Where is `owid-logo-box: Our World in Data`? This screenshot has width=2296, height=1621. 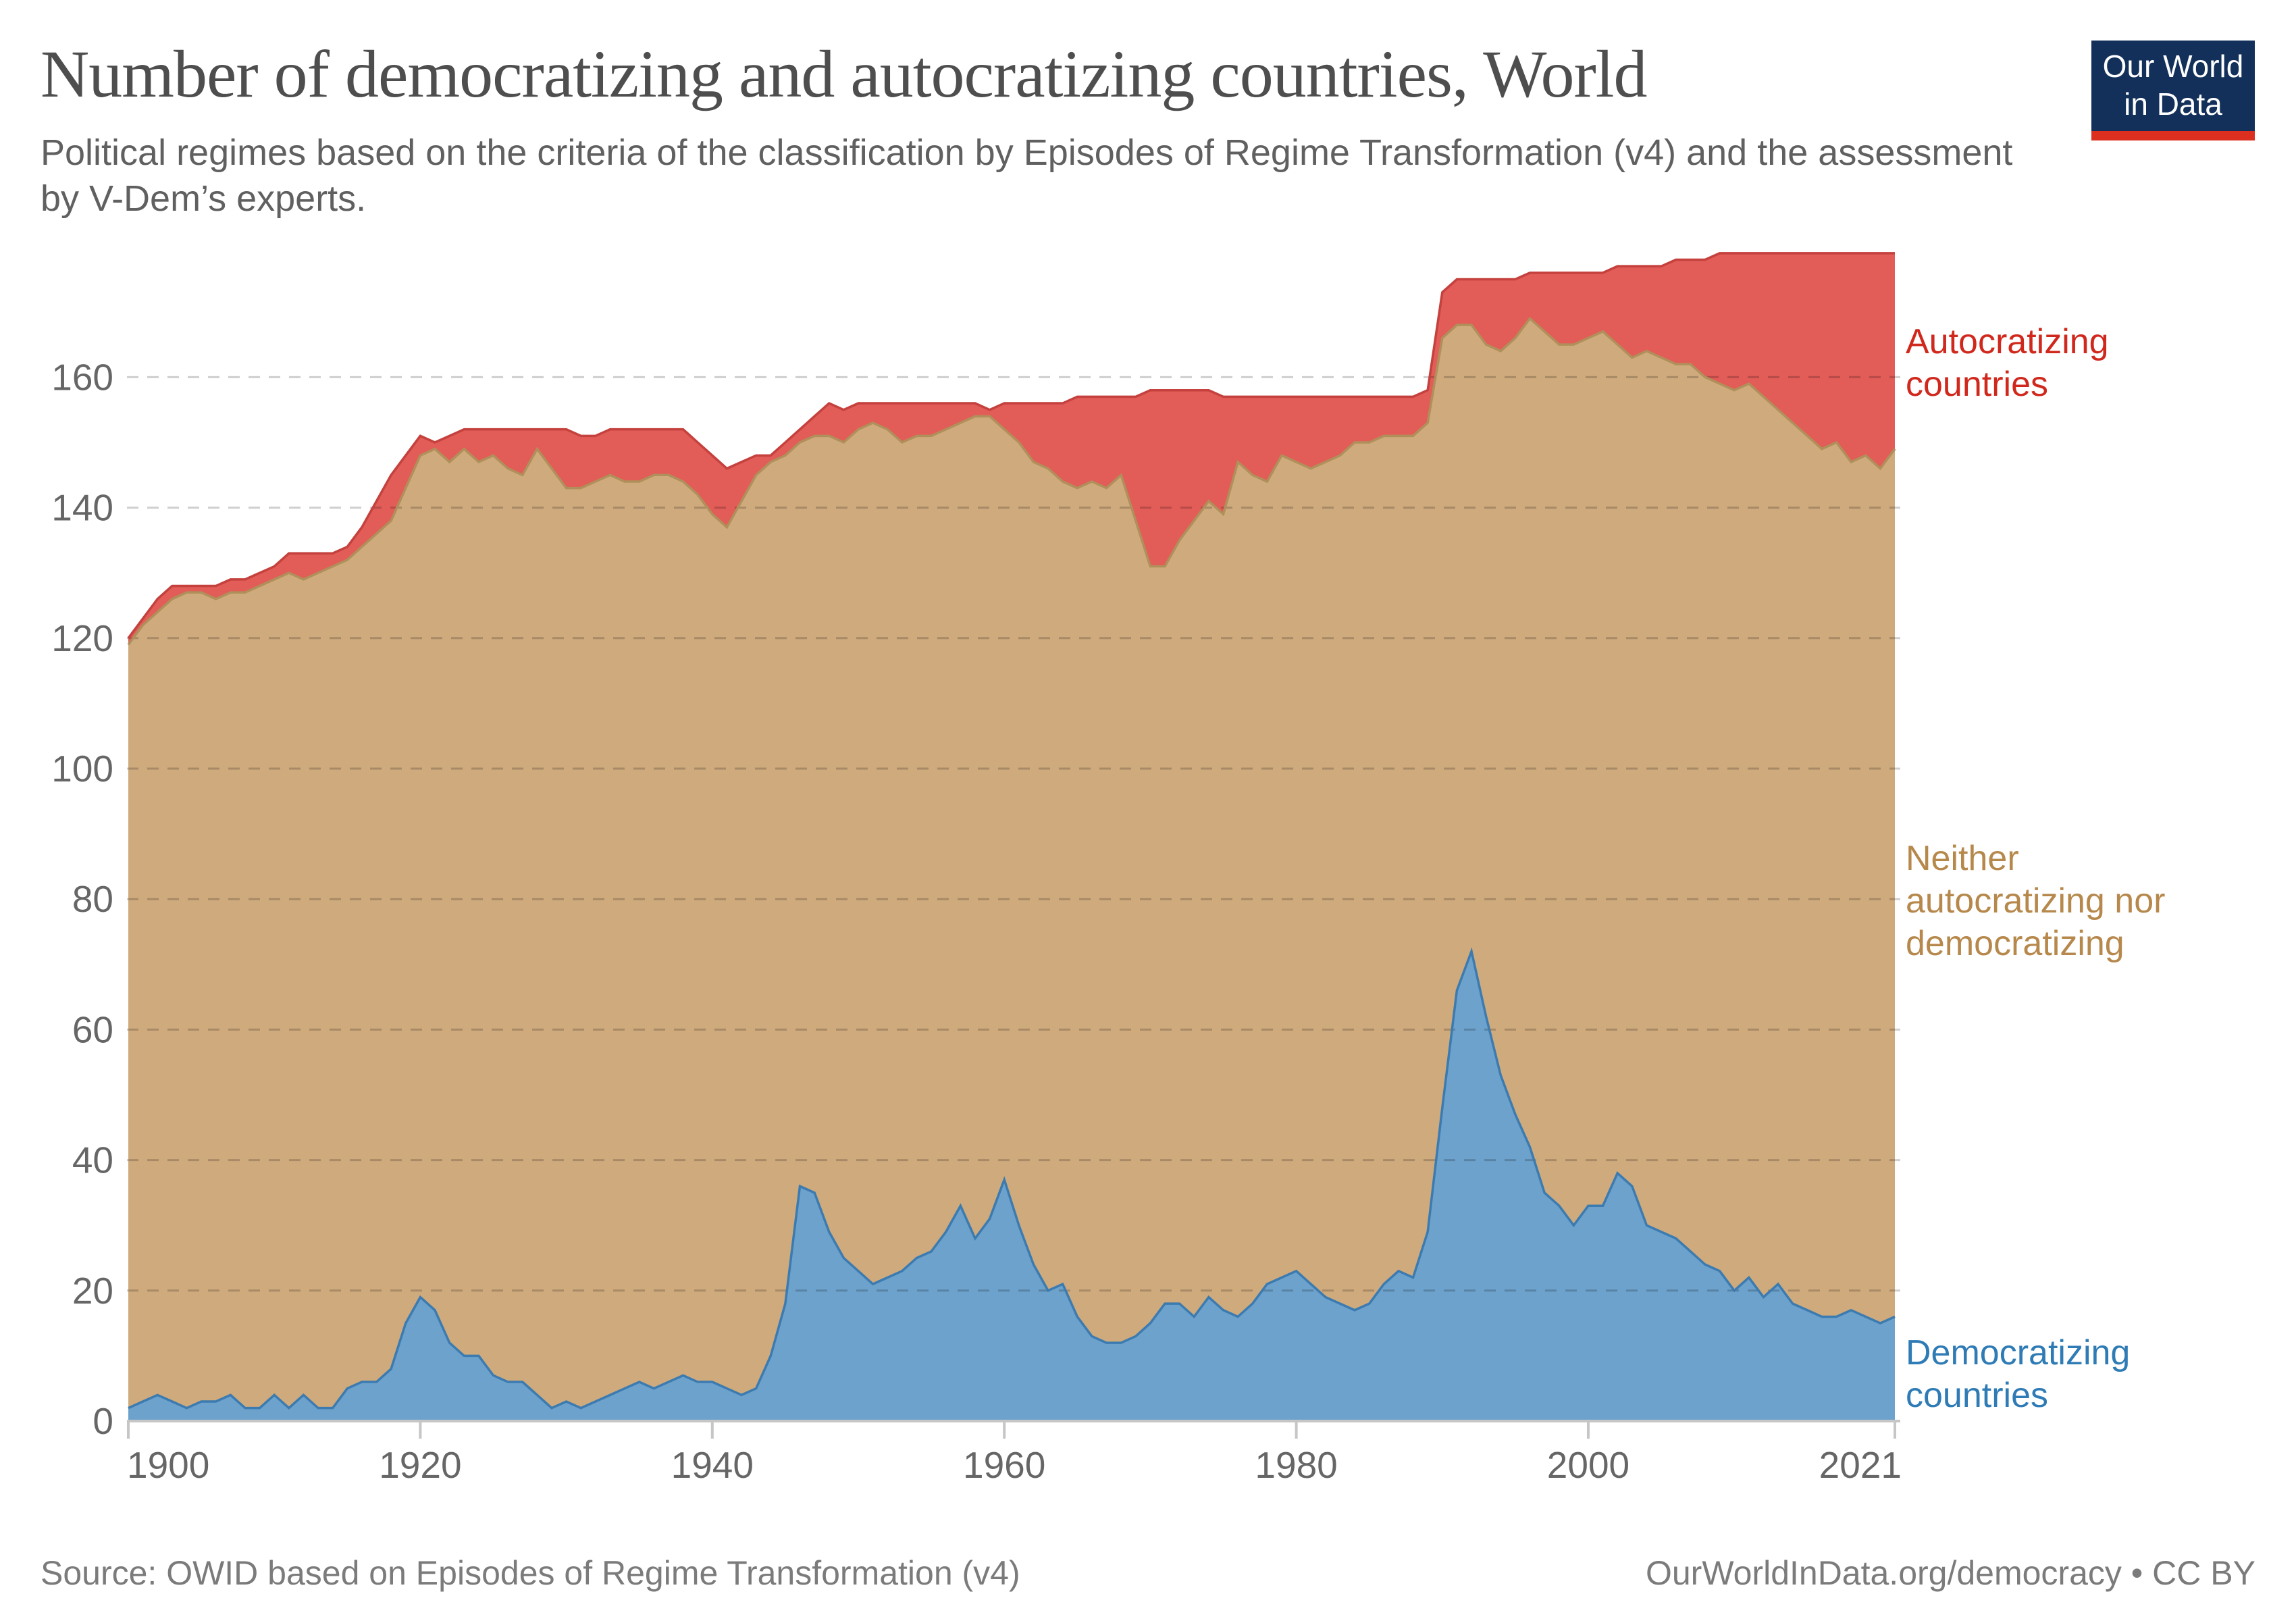
owid-logo-box: Our World in Data is located at coordinates (2173, 86).